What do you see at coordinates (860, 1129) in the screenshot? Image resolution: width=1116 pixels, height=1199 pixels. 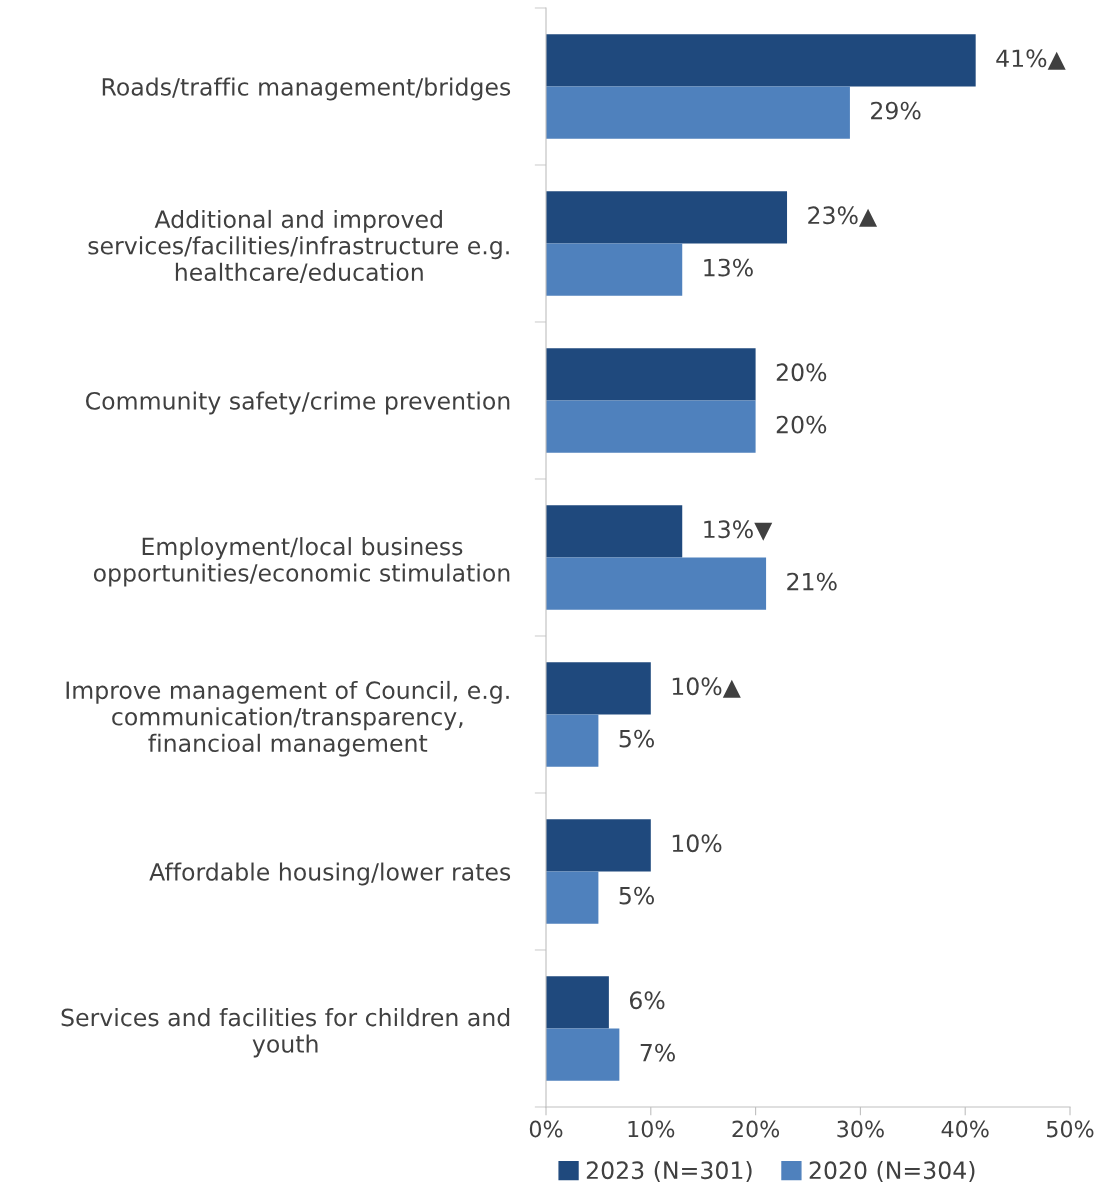 I see `x-tick-label: 30%` at bounding box center [860, 1129].